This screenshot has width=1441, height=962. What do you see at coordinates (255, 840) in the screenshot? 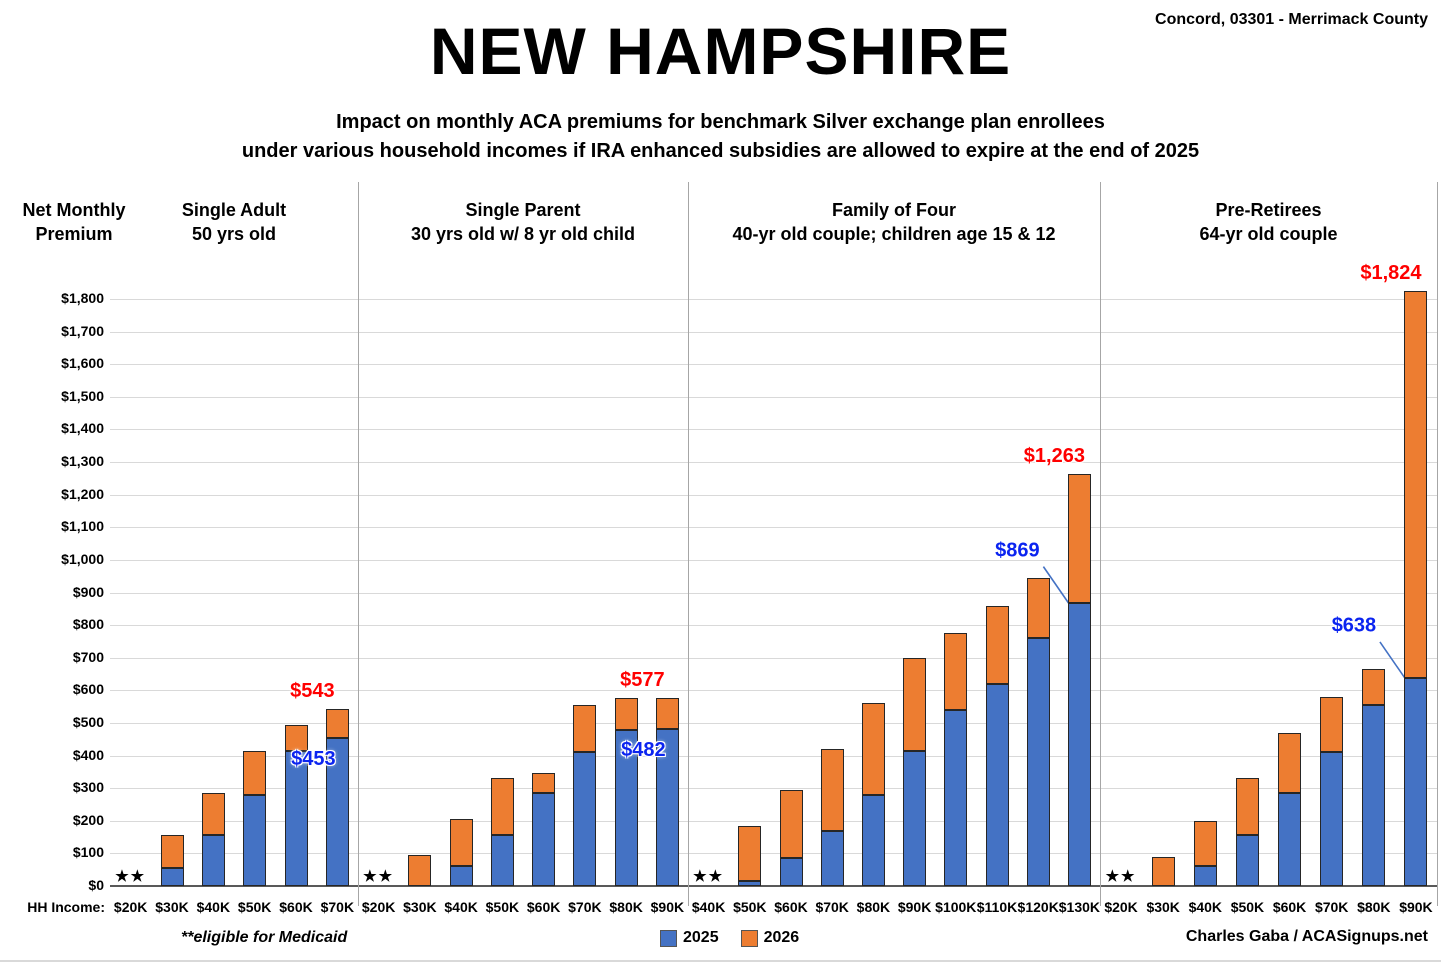
I see `bar-2025-segment-g1-$50K` at bounding box center [255, 840].